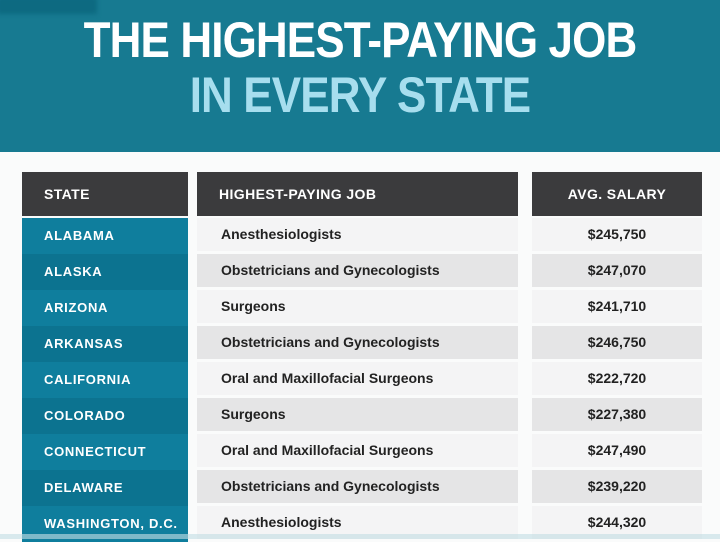 The width and height of the screenshot is (720, 542). I want to click on state-cell: ALABAMA, so click(105, 236).